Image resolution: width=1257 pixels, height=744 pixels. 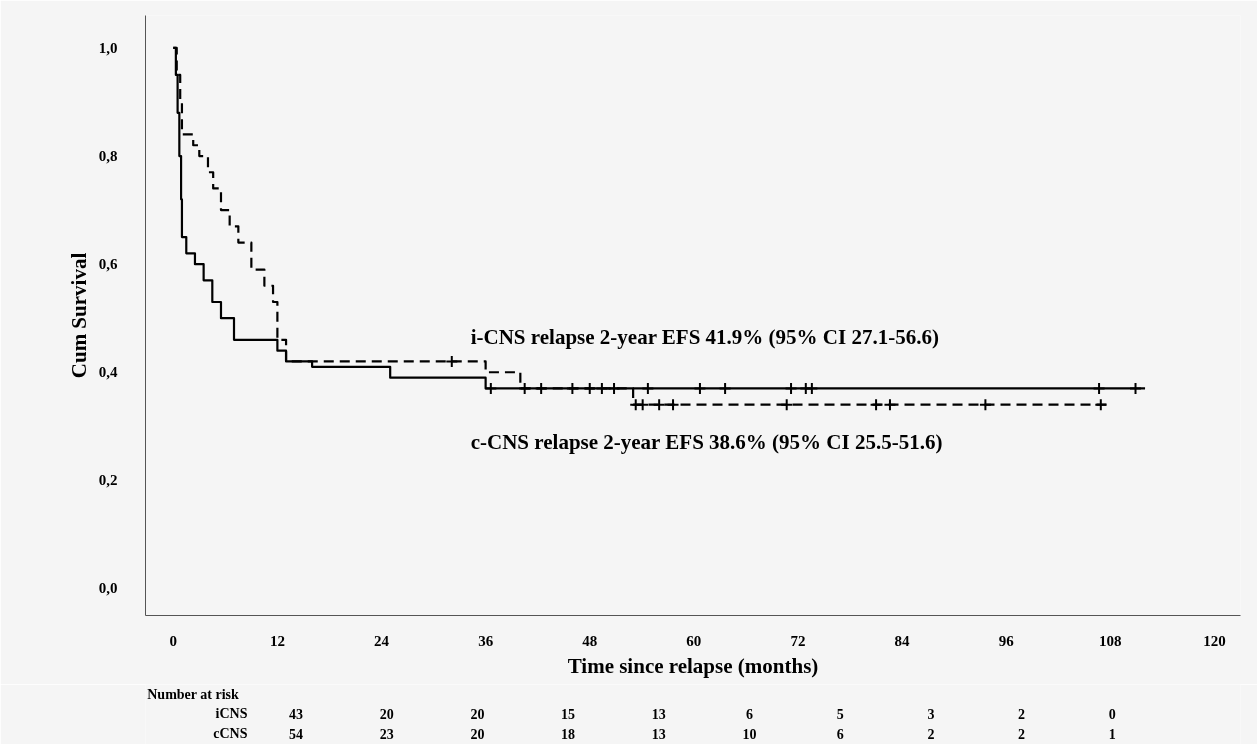 What do you see at coordinates (108, 588) in the screenshot?
I see `y-tick-label: 0,0` at bounding box center [108, 588].